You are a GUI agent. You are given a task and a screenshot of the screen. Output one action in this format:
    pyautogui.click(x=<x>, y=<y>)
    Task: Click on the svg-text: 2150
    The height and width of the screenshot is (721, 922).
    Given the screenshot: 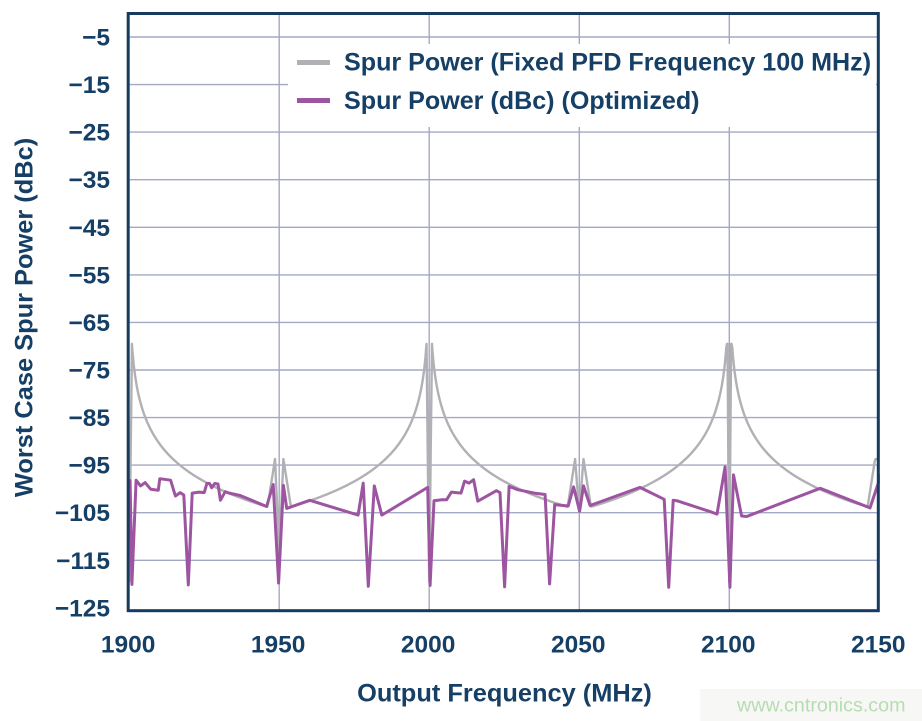 What is the action you would take?
    pyautogui.click(x=878, y=644)
    